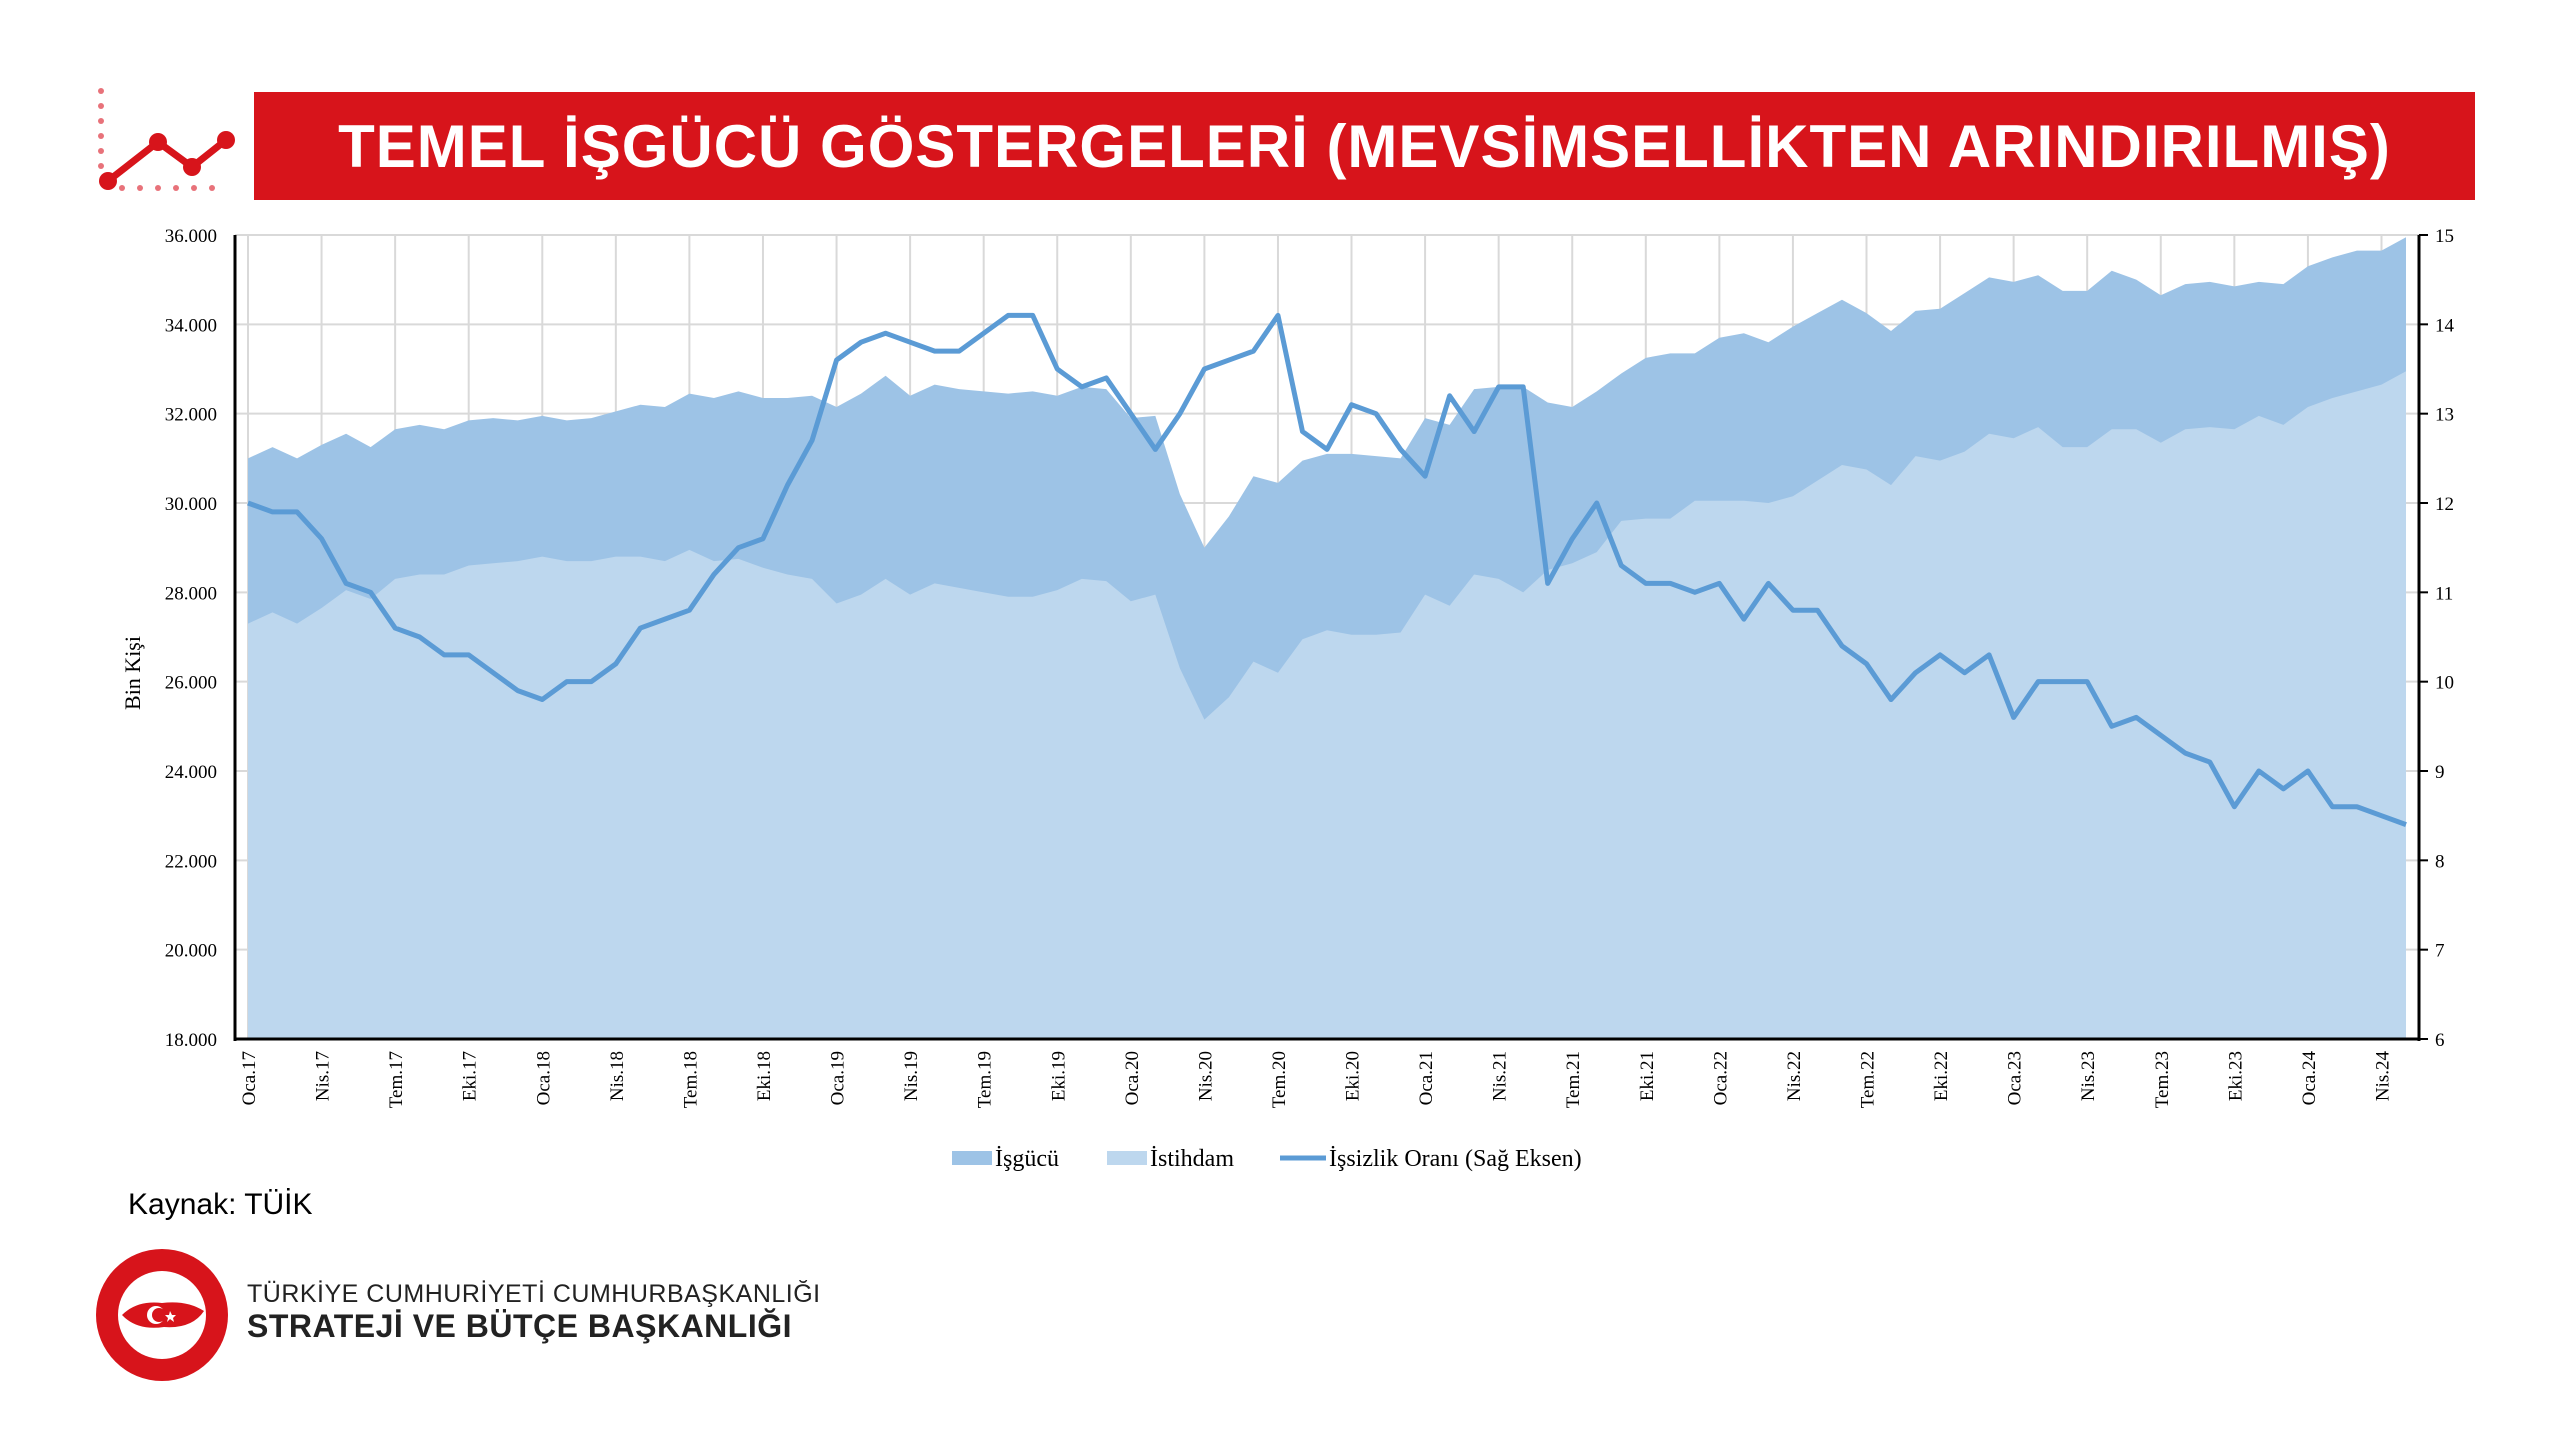  I want to click on y-tick-label: 30.000, so click(191, 504).